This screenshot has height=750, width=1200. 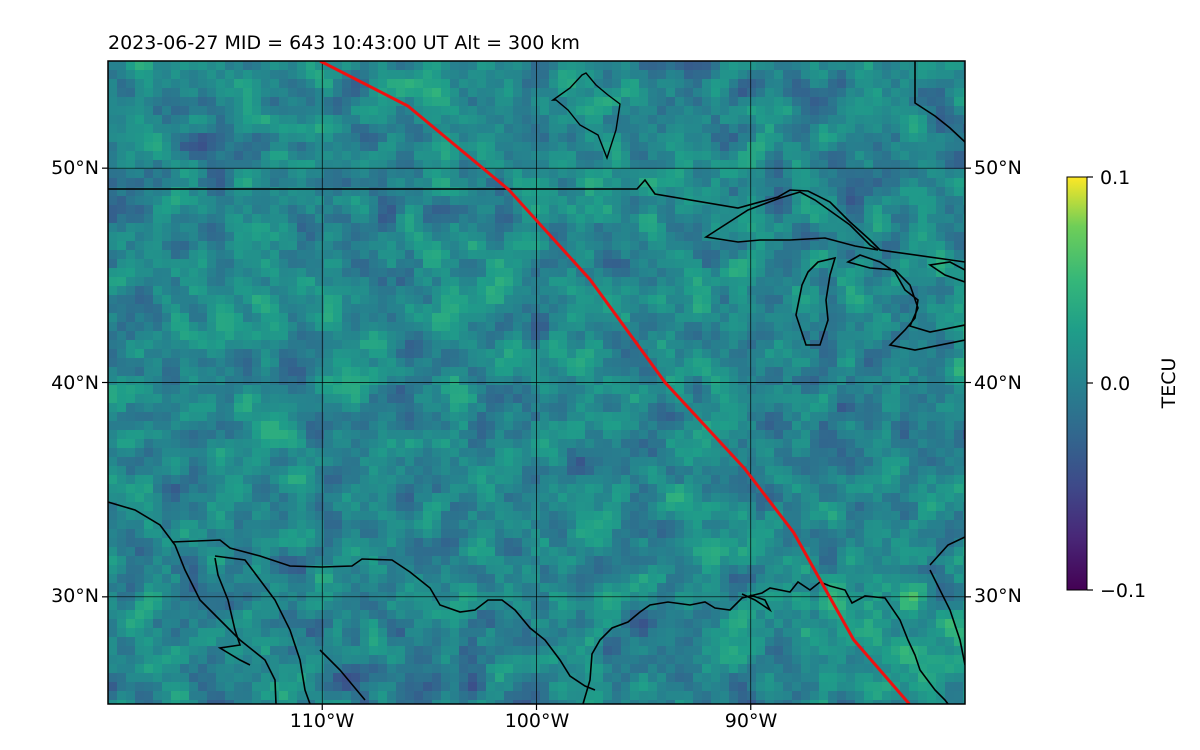 What do you see at coordinates (751, 721) in the screenshot?
I see `lon-label-90w: 90°W` at bounding box center [751, 721].